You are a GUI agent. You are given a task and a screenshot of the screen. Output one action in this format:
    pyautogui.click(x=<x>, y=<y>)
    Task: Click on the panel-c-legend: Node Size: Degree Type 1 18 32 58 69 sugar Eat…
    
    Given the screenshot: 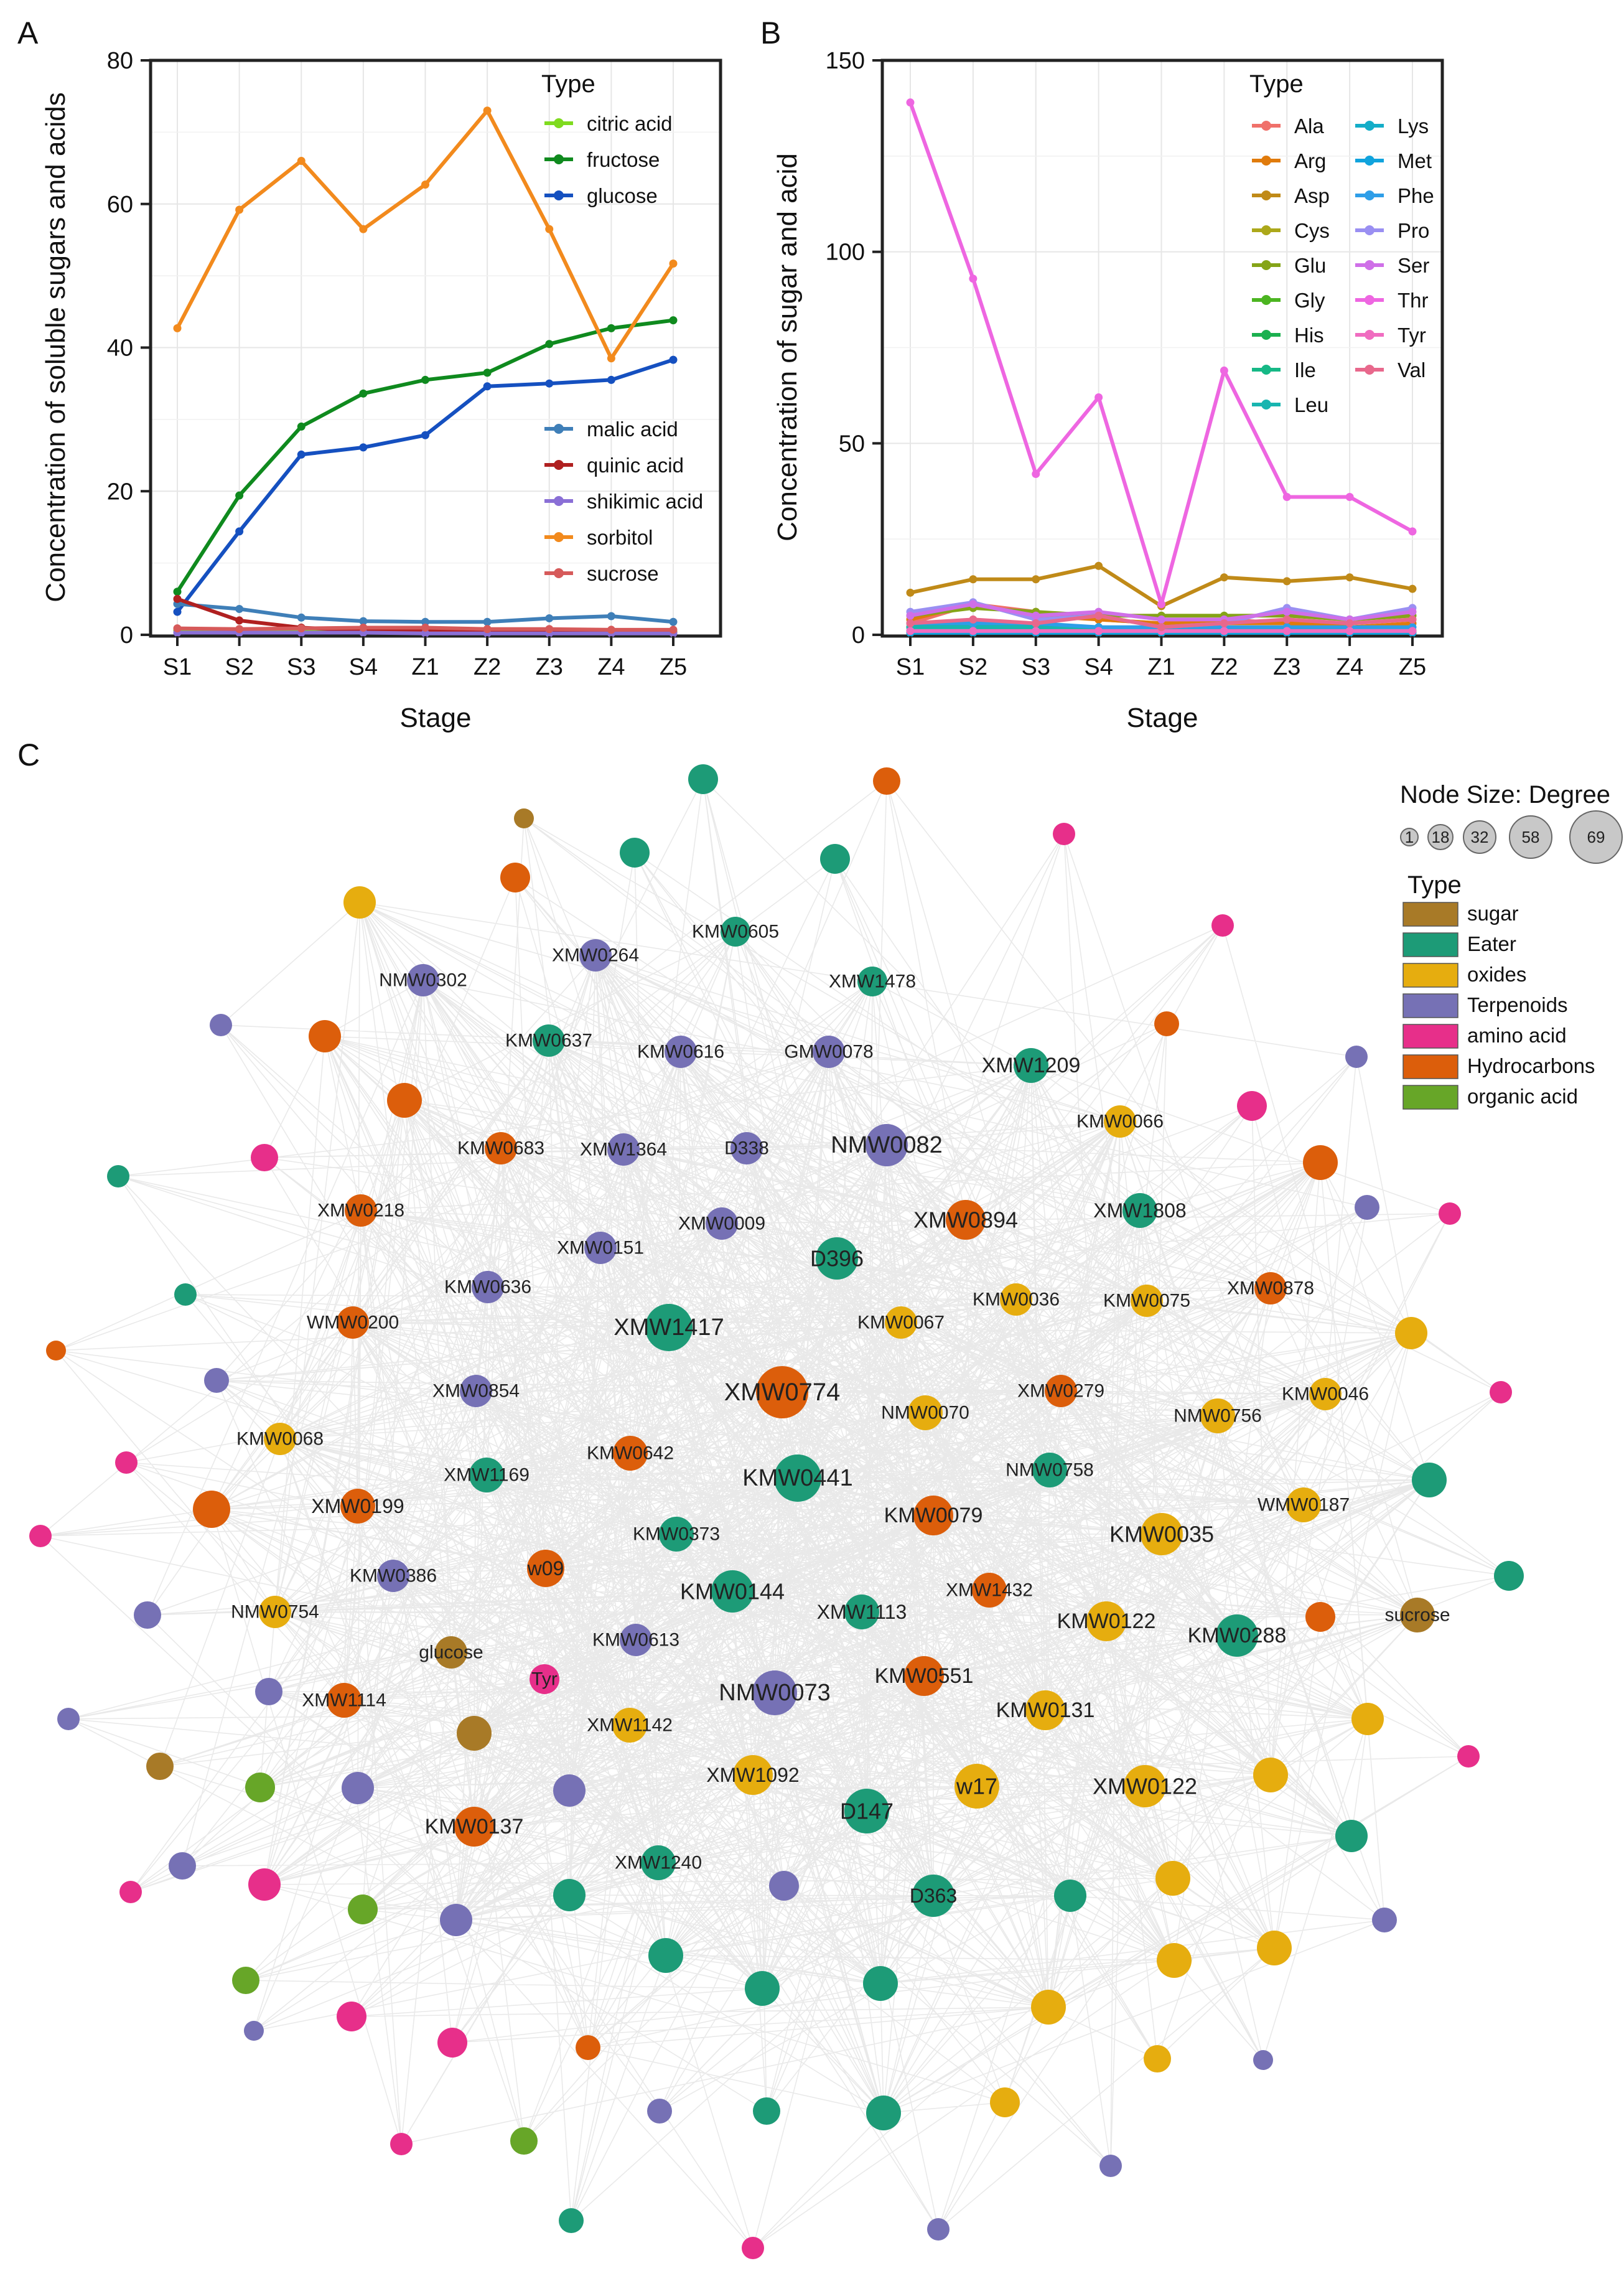 What is the action you would take?
    pyautogui.click(x=1511, y=945)
    